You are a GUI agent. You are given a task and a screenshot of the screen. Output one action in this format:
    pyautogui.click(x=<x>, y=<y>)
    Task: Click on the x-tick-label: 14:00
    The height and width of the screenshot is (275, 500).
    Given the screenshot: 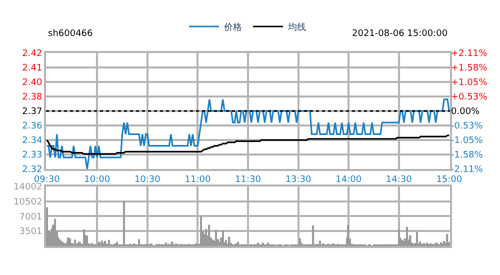 What is the action you would take?
    pyautogui.click(x=349, y=179)
    